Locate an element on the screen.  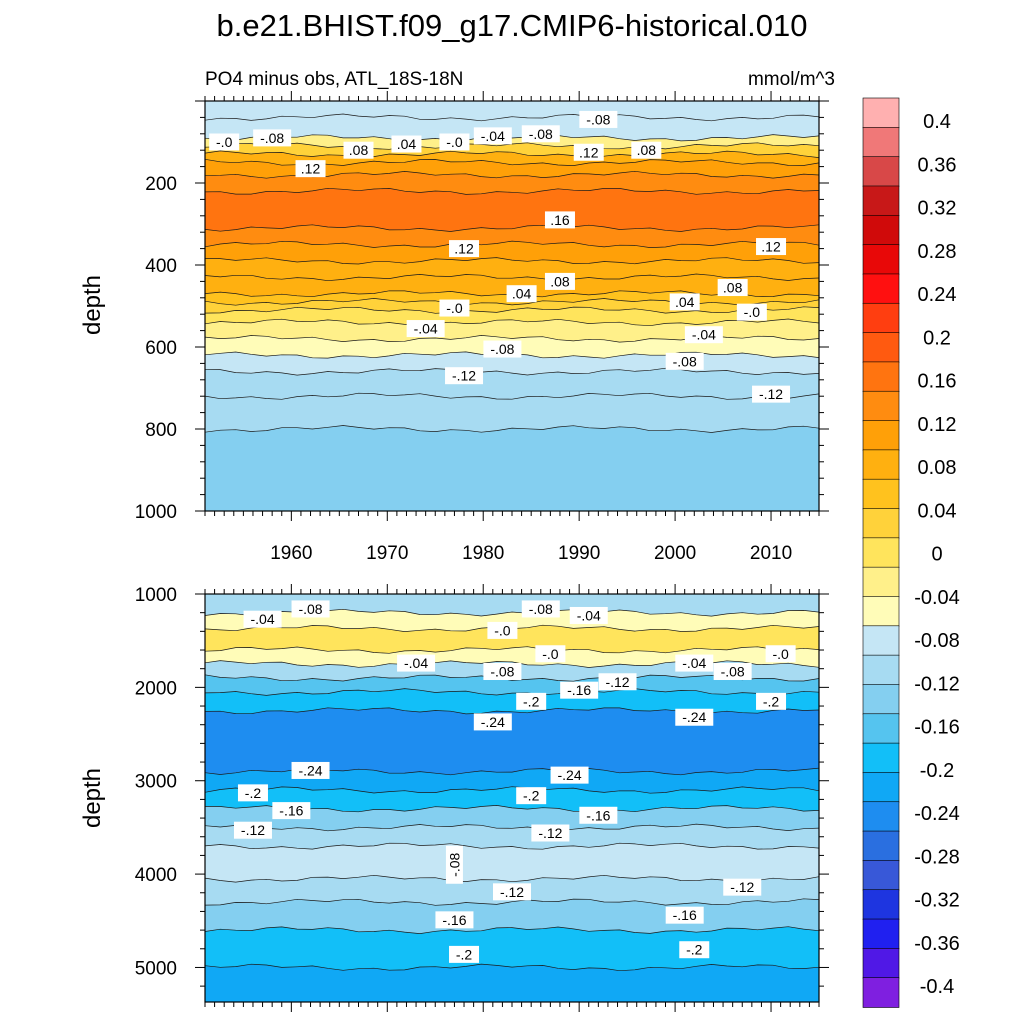
contour-label-text: .12 is located at coordinates (464, 249).